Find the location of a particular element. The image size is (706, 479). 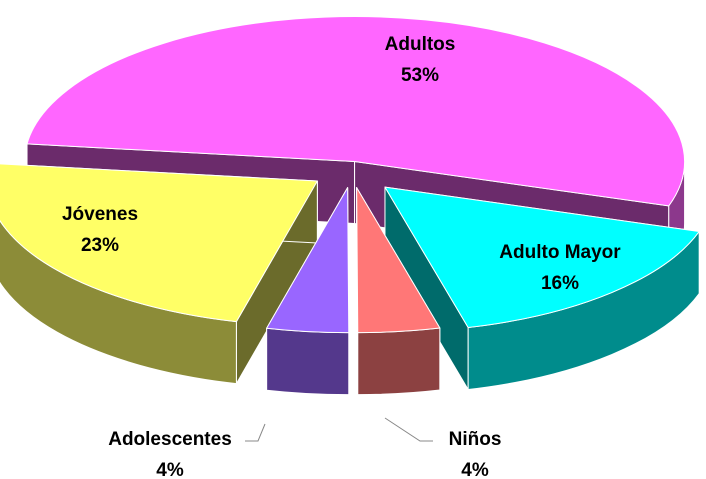

slice-value-label: 23% is located at coordinates (100, 245).